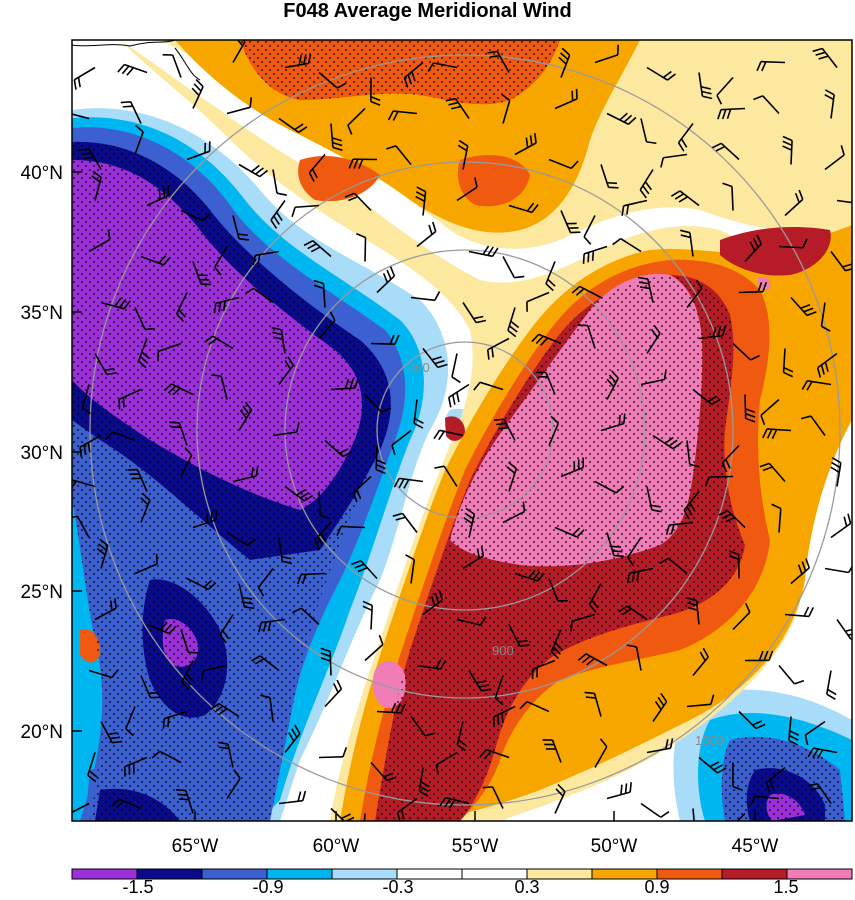  Describe the element at coordinates (42, 173) in the screenshot. I see `lat-label-40n: 40°N` at that location.